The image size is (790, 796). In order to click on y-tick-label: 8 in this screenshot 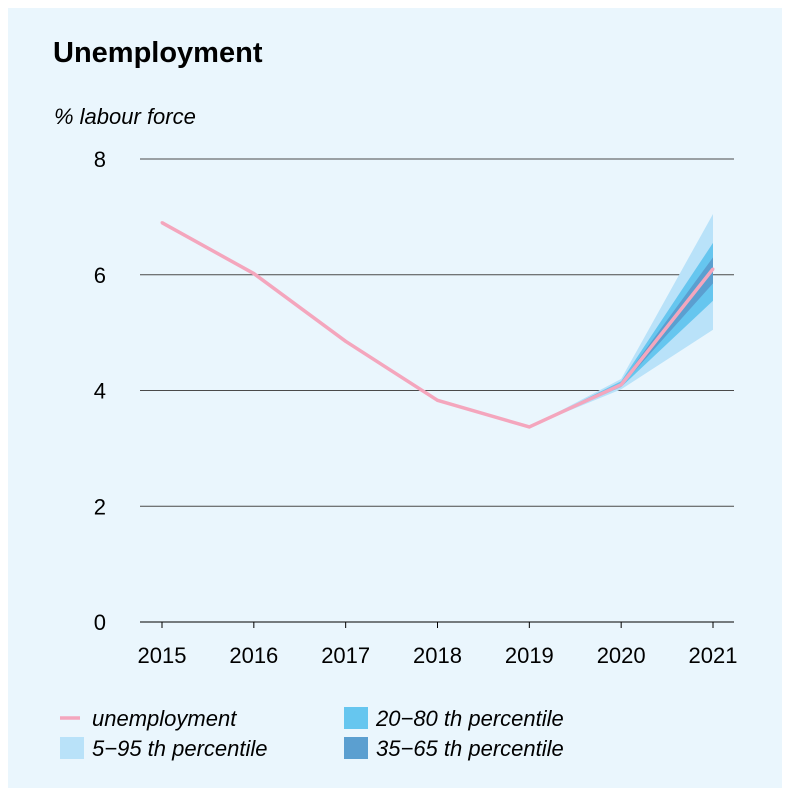, I will do `click(100, 159)`.